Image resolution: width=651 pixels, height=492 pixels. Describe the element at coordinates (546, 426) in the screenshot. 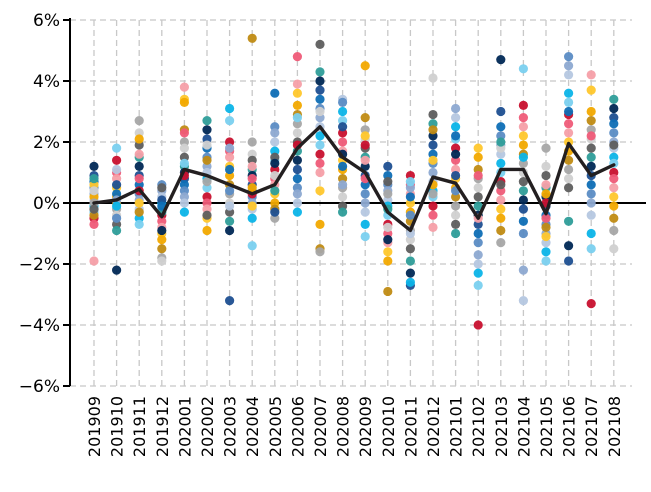

I see `x-tick-label: 202105` at that location.